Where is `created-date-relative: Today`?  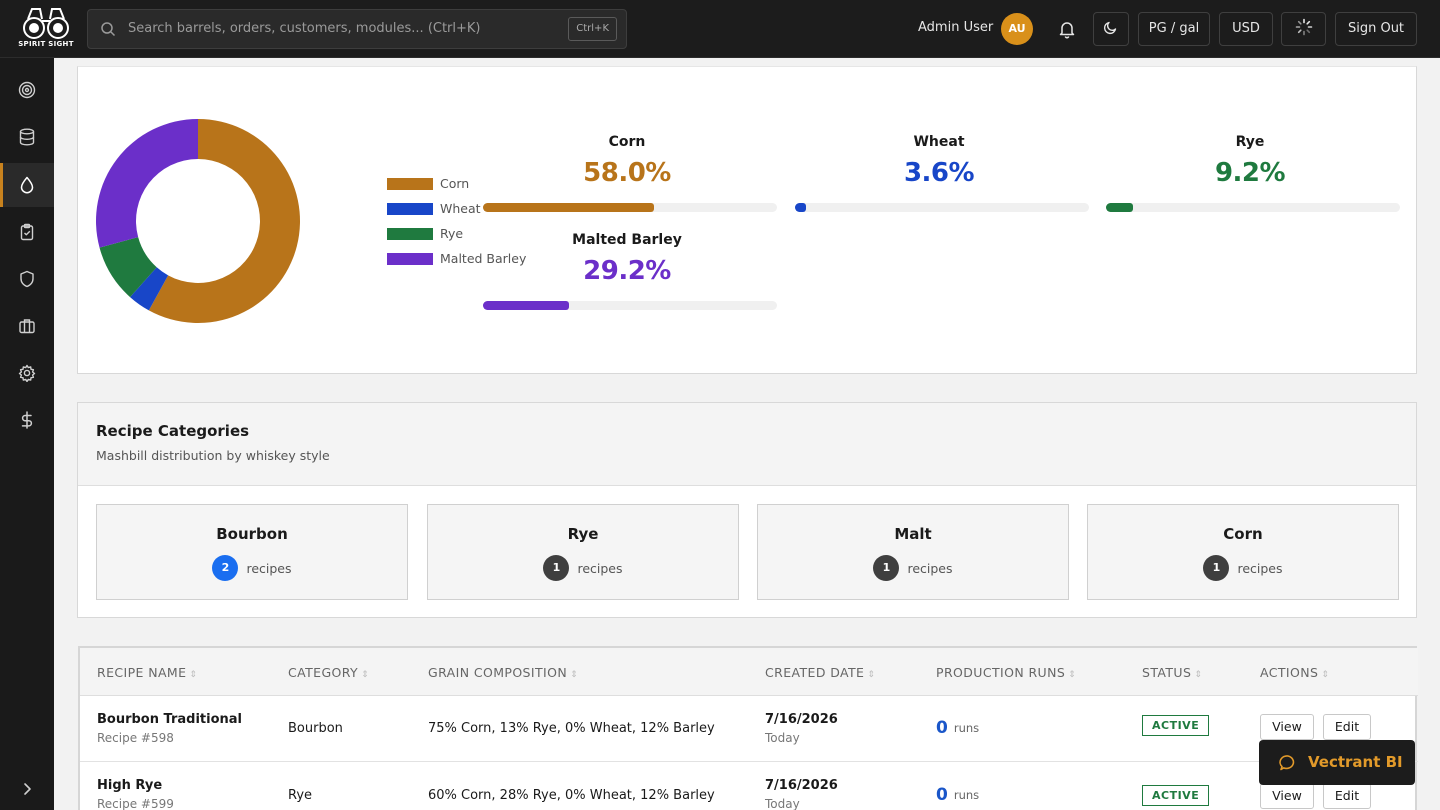
created-date-relative: Today is located at coordinates (782, 738).